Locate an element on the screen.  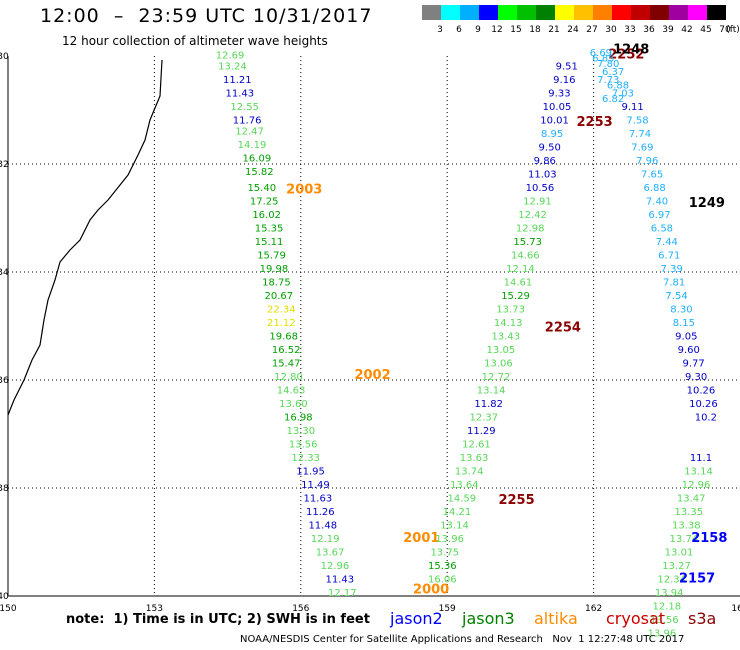
wave-height-point: 6.69 is located at coordinates (601, 53).